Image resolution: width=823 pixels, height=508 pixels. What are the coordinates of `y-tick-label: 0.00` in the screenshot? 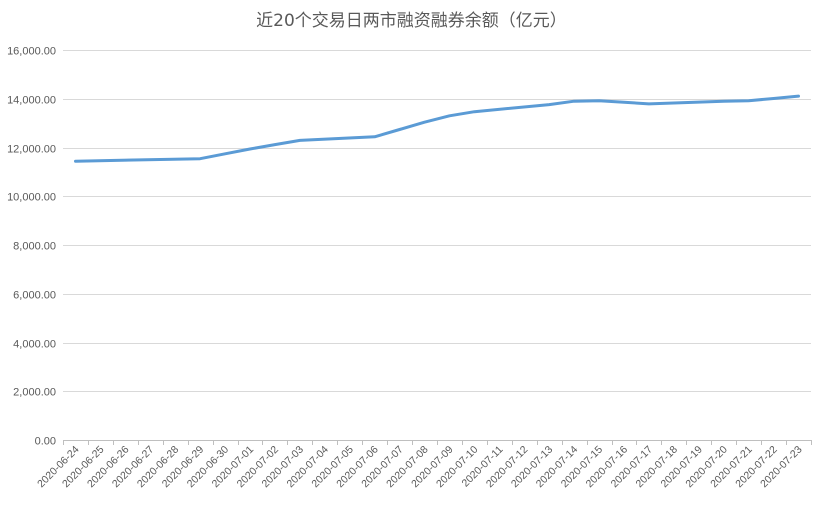 It's located at (45, 442).